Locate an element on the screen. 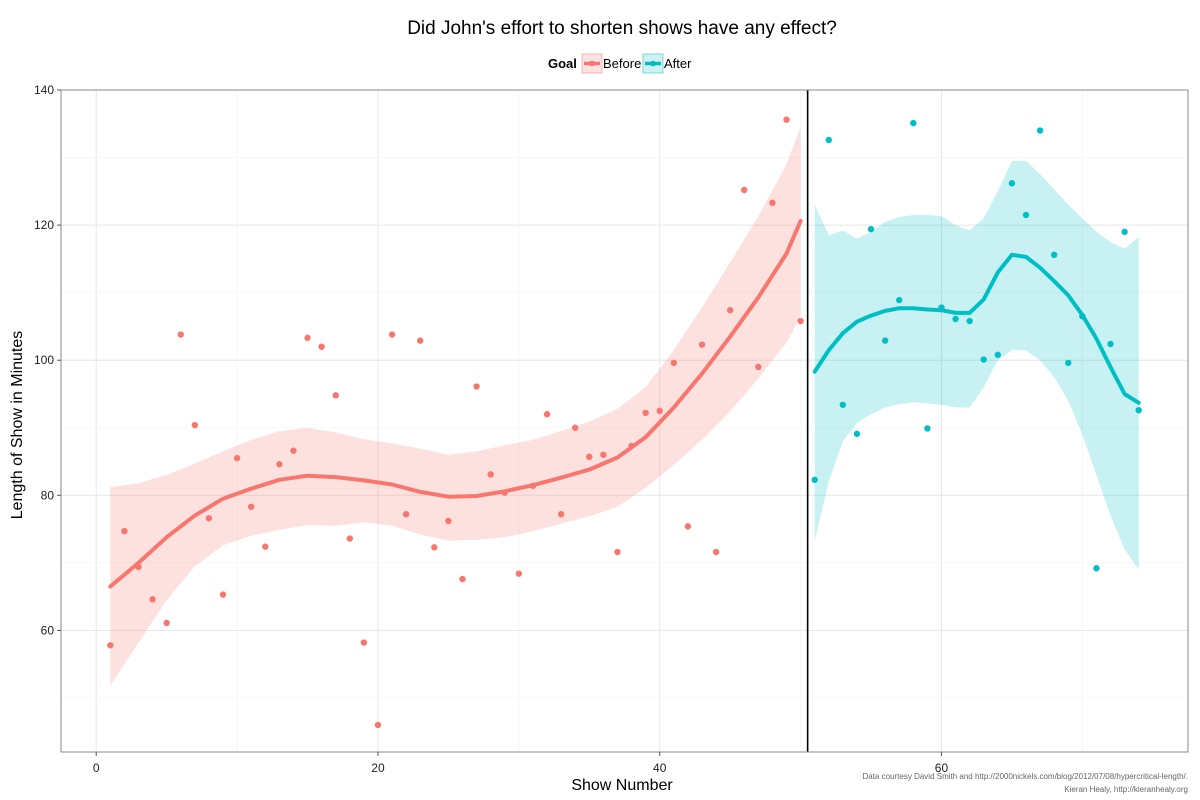 This screenshot has width=1200, height=800. y-axis-title: Length of Show in Minutes is located at coordinates (17, 425).